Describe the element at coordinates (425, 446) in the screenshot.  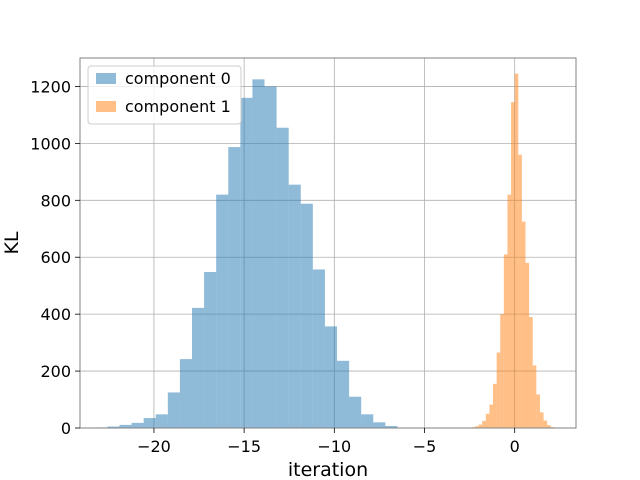
I see `x-tick-label: −5` at that location.